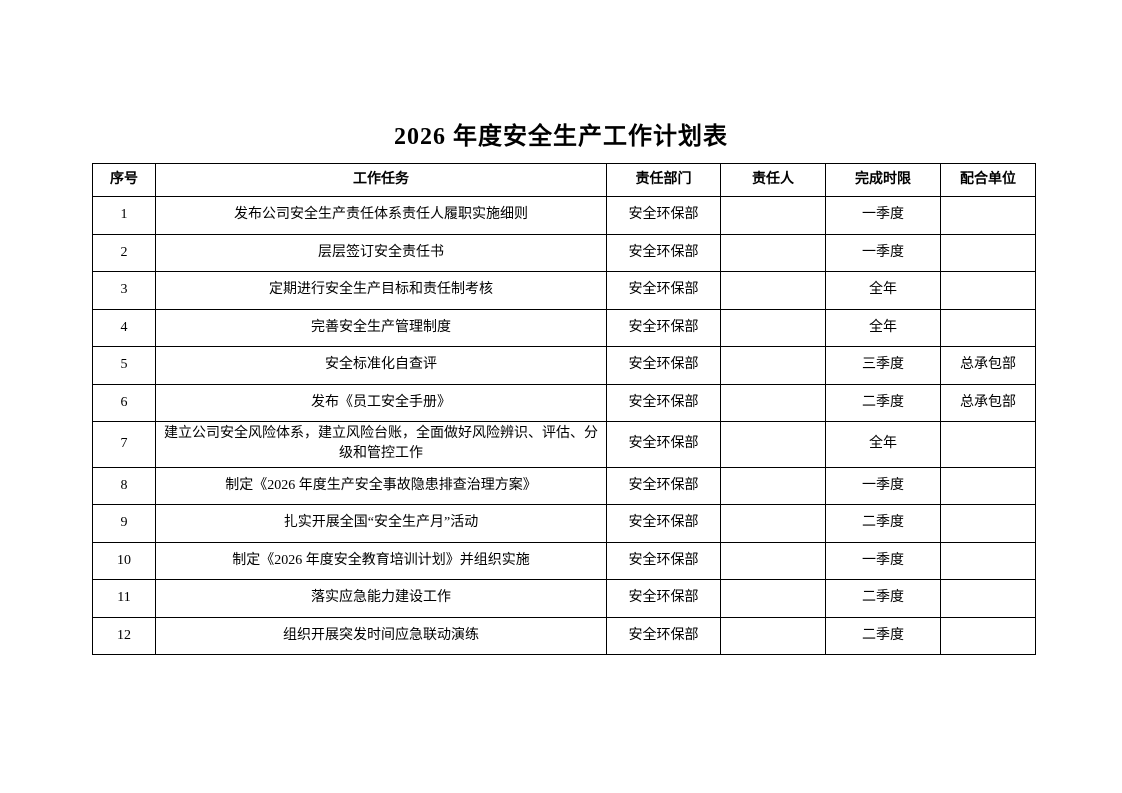 The image size is (1122, 793). I want to click on table-row: 11 落实应急能力建设工作 安全环保部 二季度, so click(564, 598).